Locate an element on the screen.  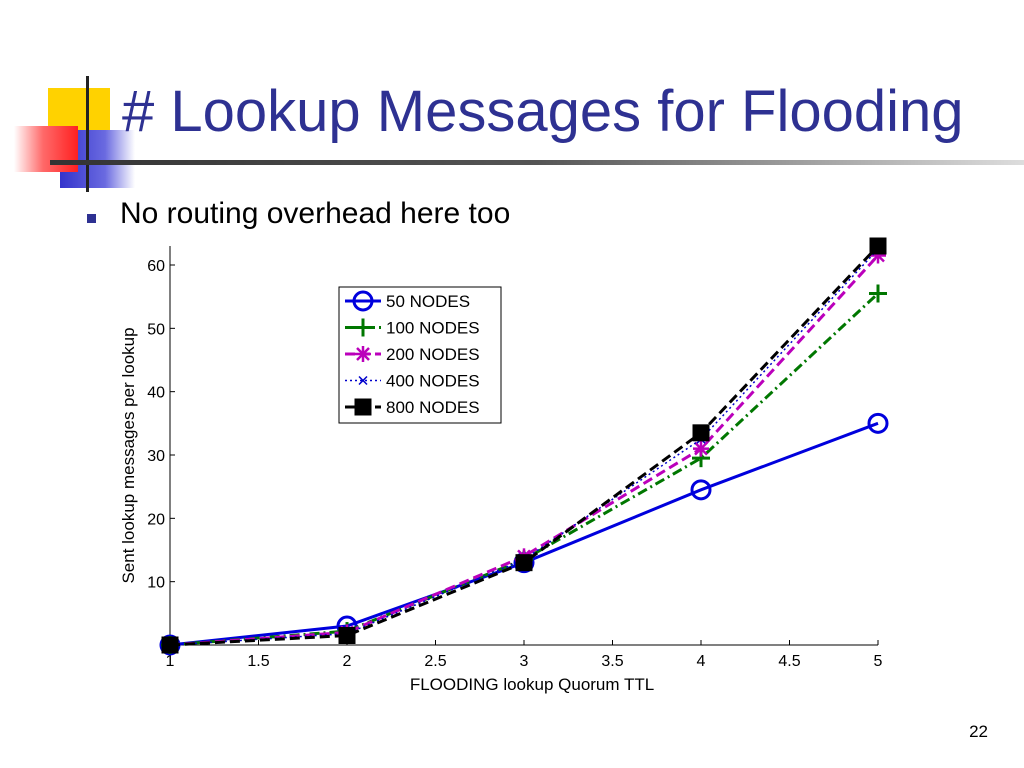
data-point-100-nodes is located at coordinates (878, 293).